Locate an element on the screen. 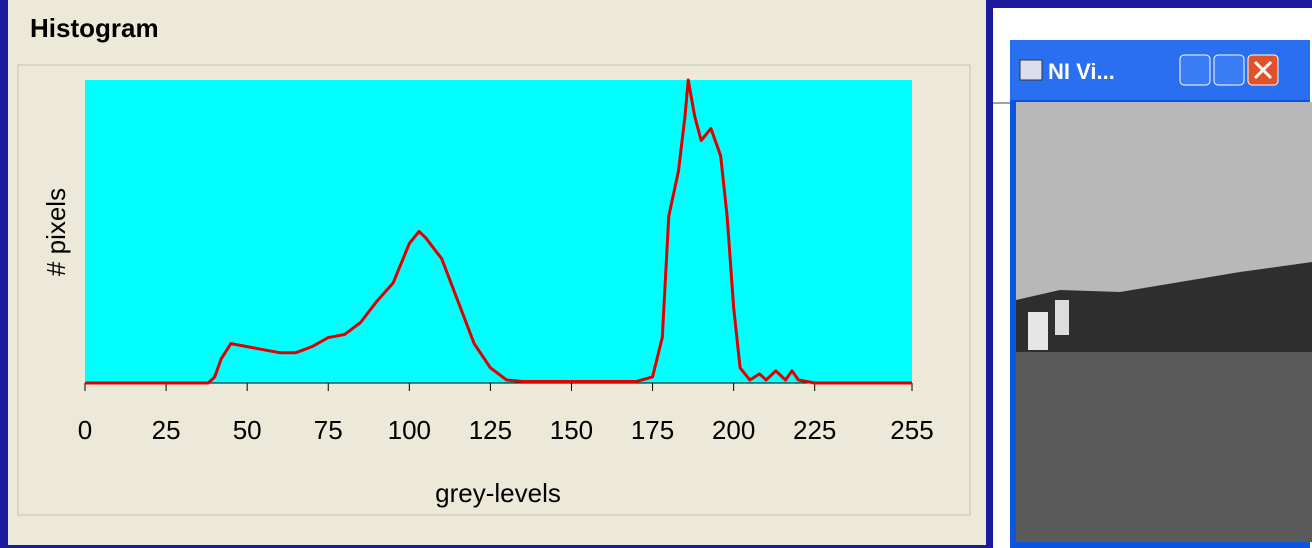 This screenshot has height=548, width=1312. x-tick-label: 150 is located at coordinates (571, 430).